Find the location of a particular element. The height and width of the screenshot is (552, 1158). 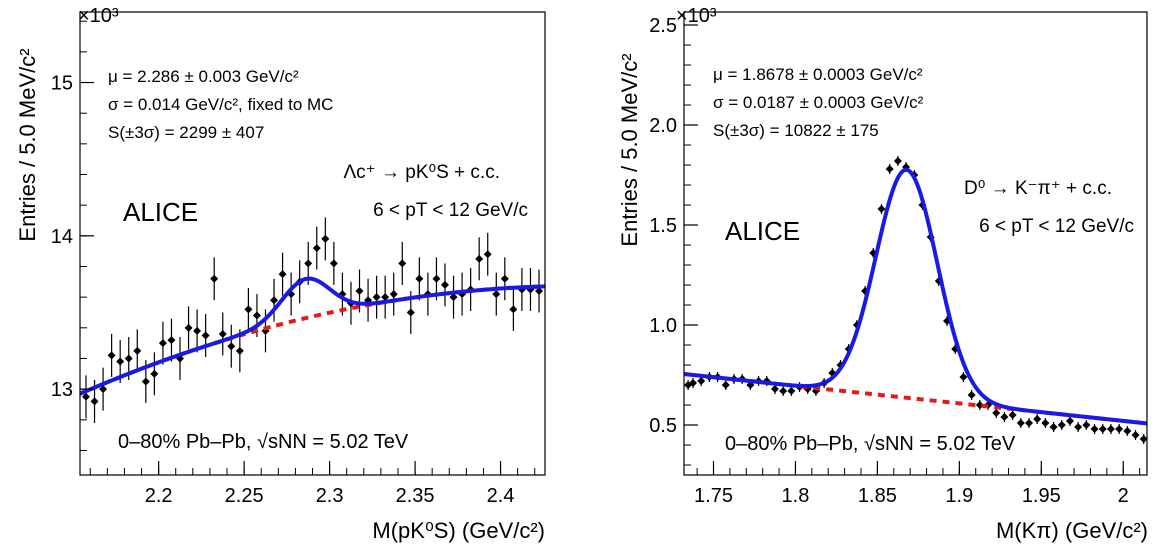

left-experiment-label: ALICE is located at coordinates (160, 212).